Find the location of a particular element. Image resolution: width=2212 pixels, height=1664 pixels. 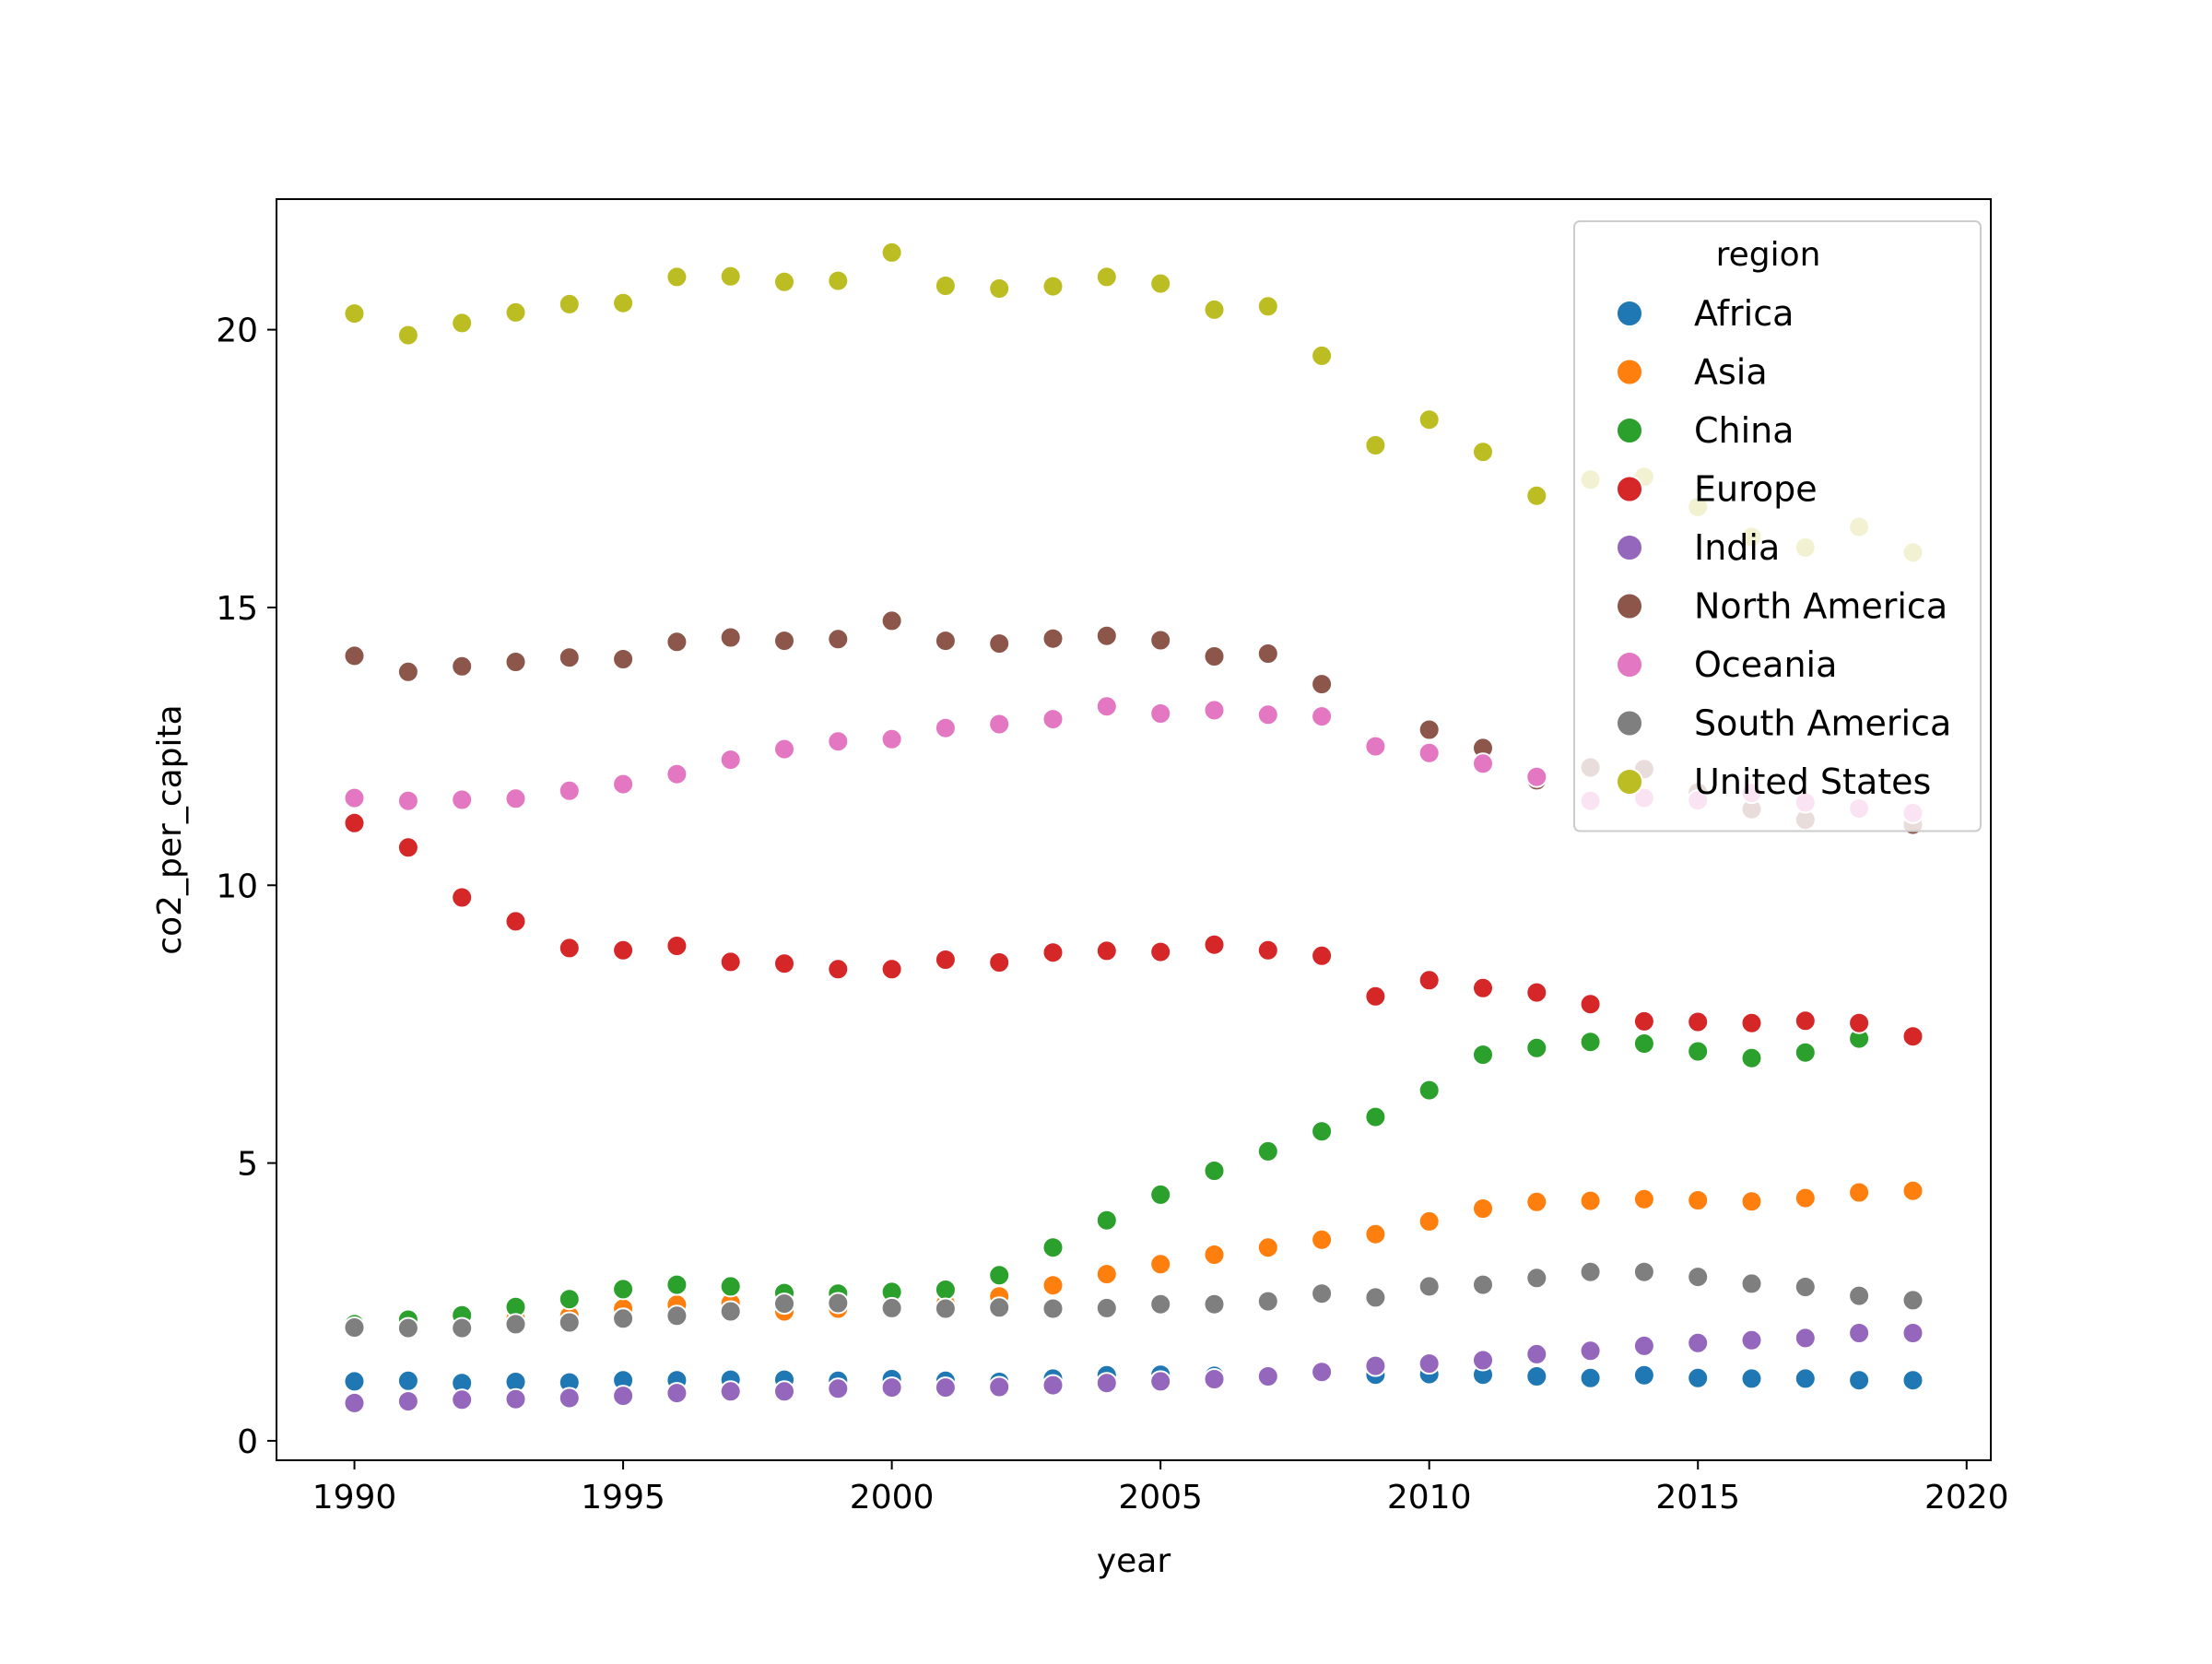

legend-marker-asia is located at coordinates (1629, 372).